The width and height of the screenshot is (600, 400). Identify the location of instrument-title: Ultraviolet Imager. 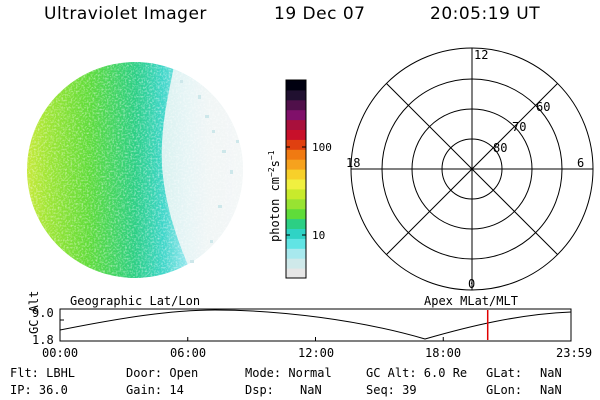
(125, 14).